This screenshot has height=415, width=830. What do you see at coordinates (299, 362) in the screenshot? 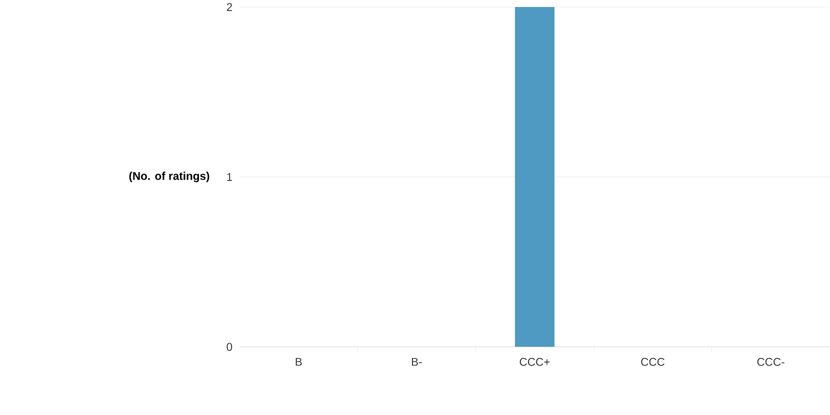
I see `x-tick-label: B` at bounding box center [299, 362].